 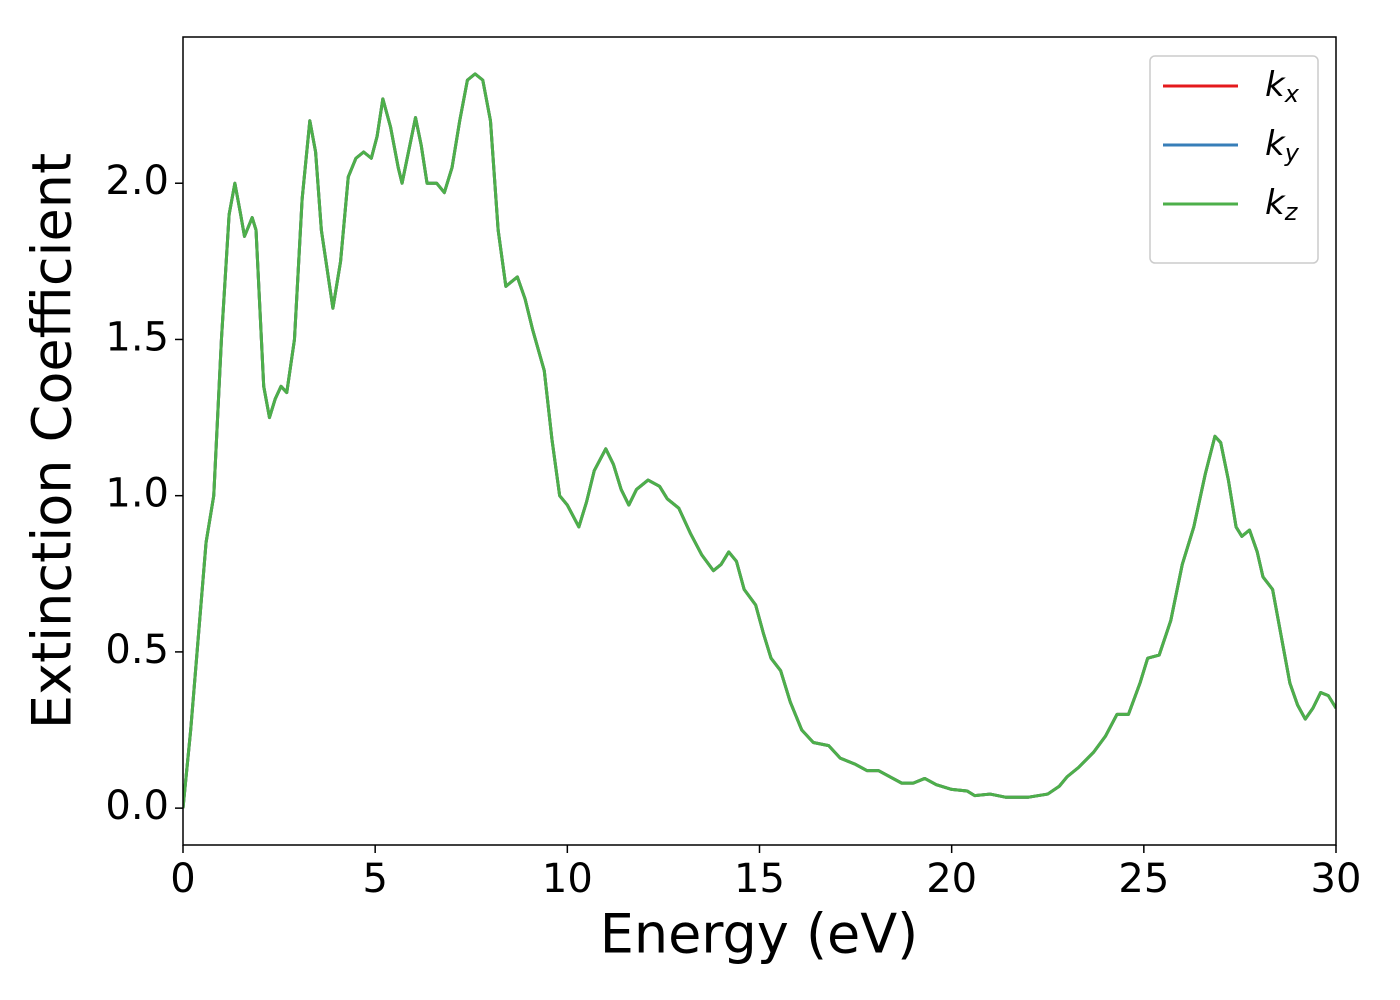 What do you see at coordinates (137, 337) in the screenshot?
I see `y-tick-label: 1.5` at bounding box center [137, 337].